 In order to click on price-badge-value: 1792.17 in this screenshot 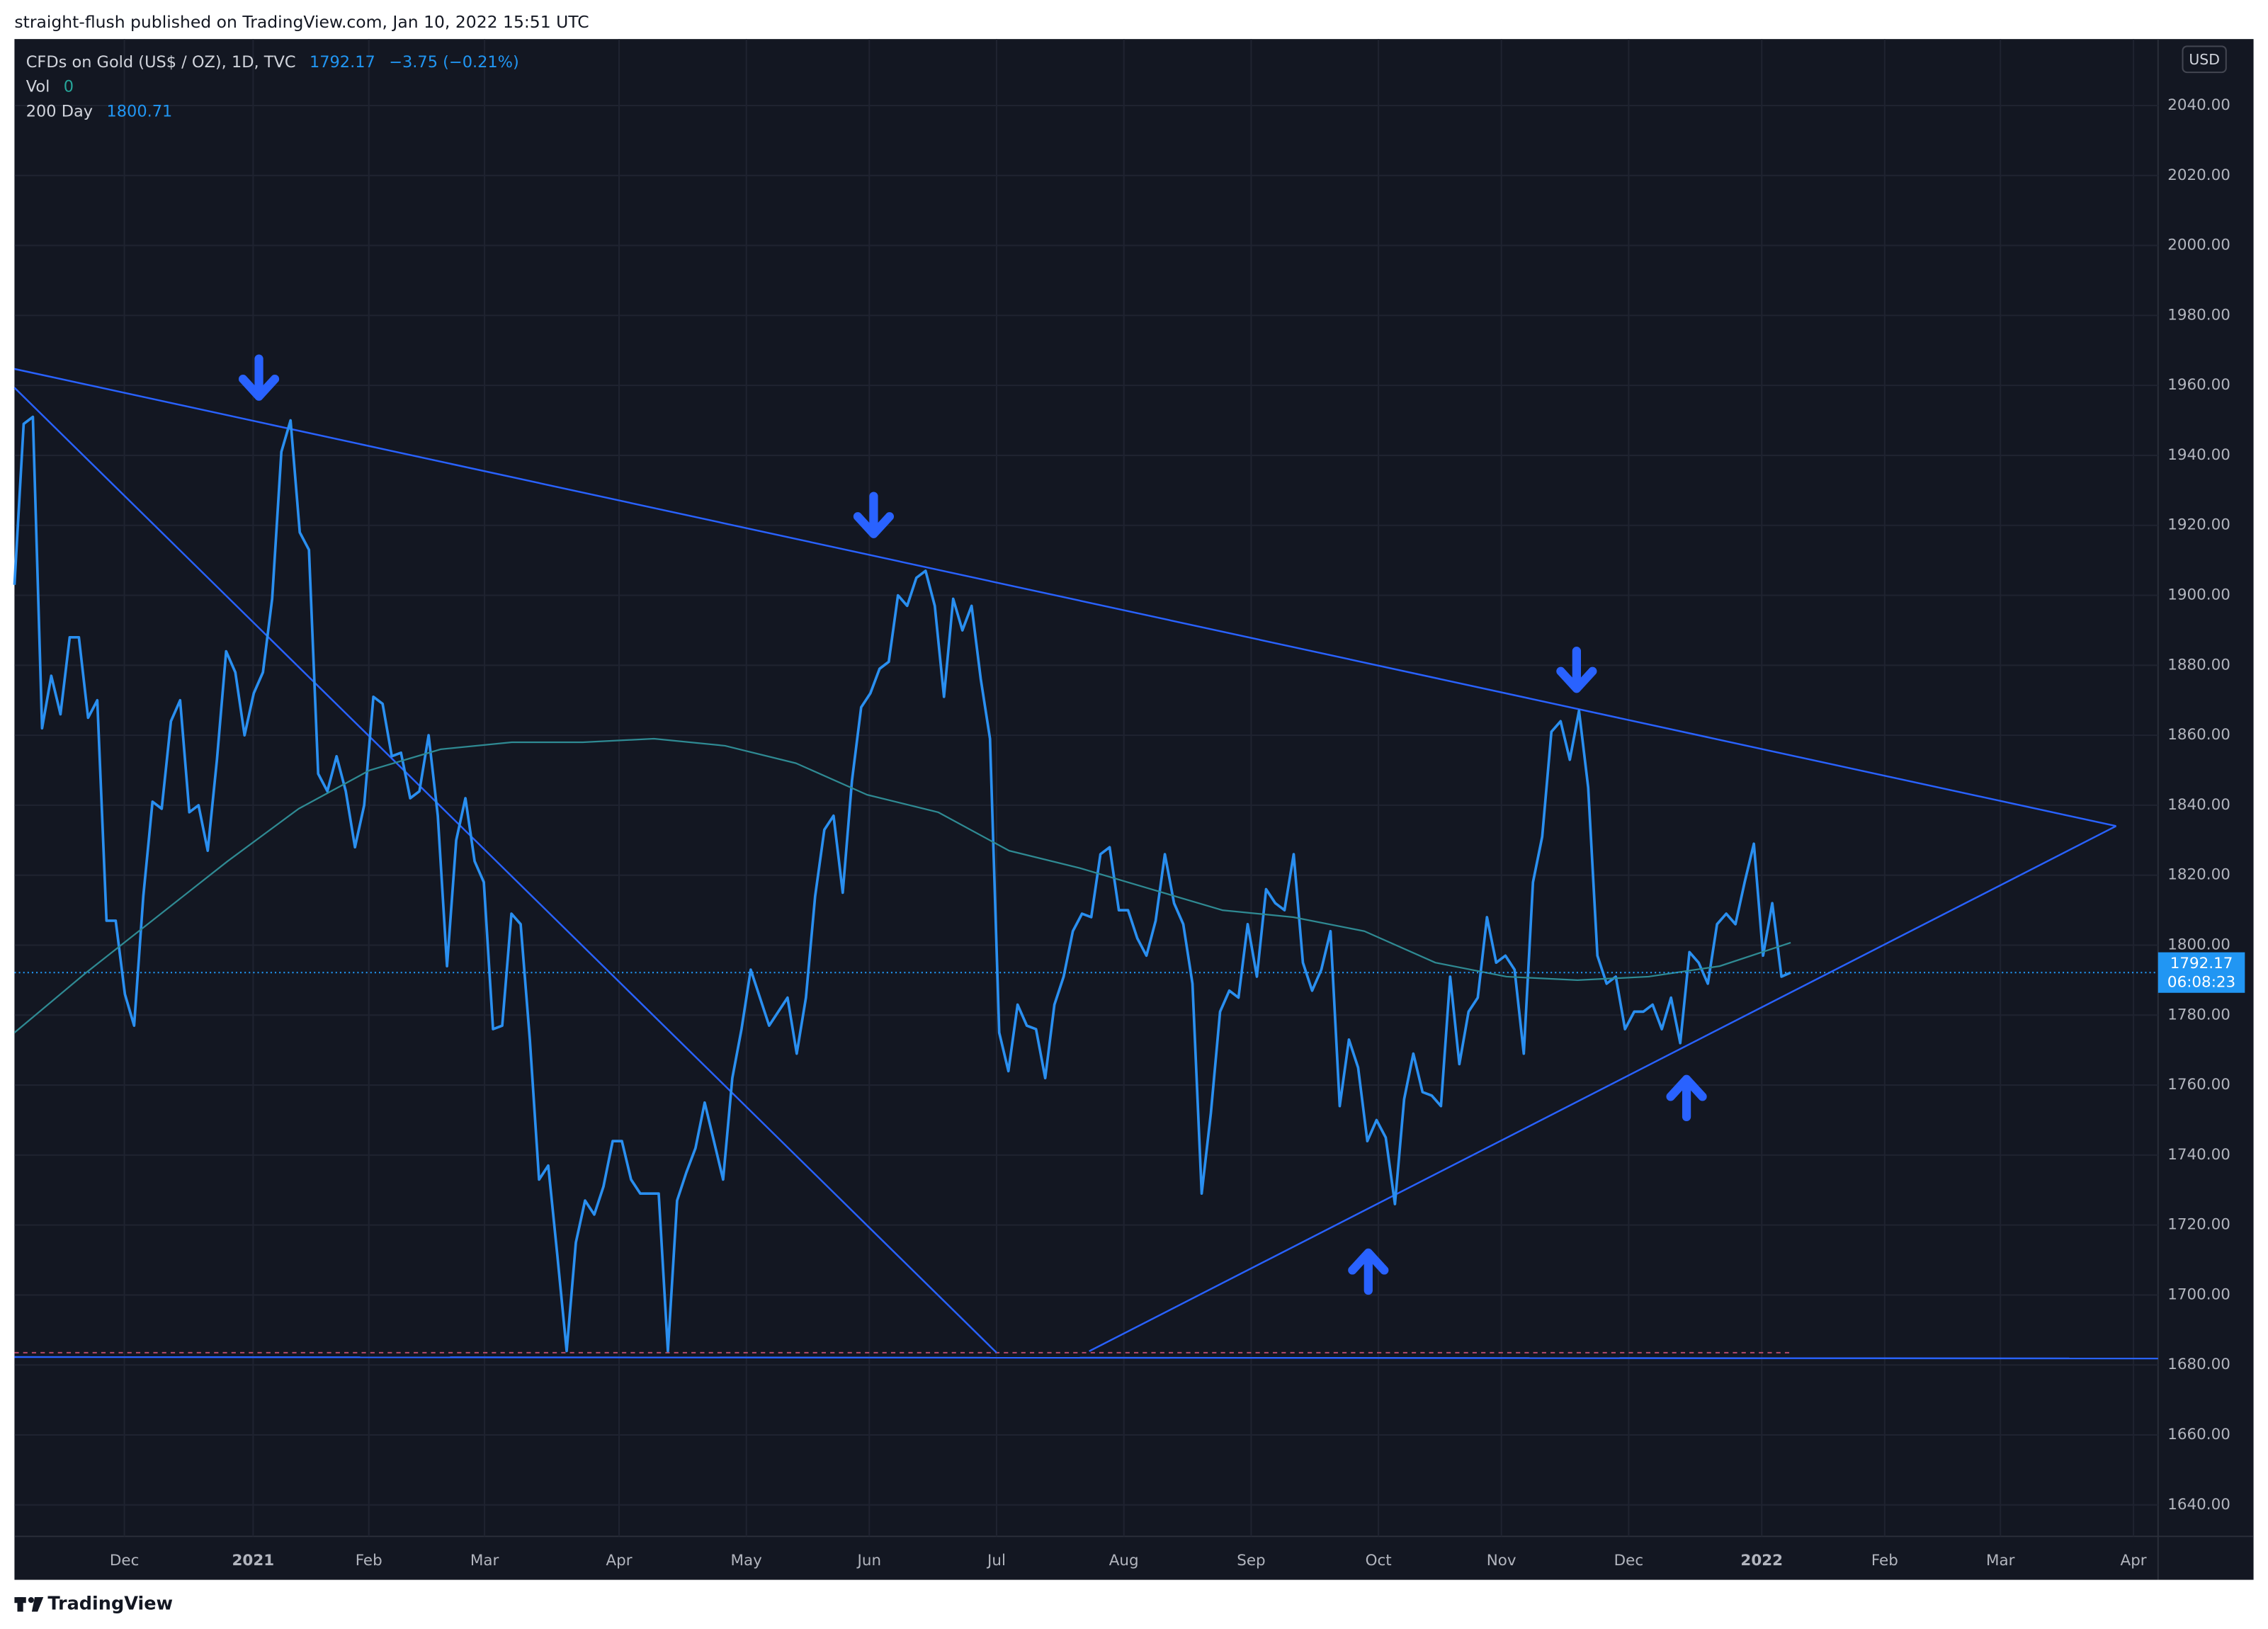, I will do `click(2201, 963)`.